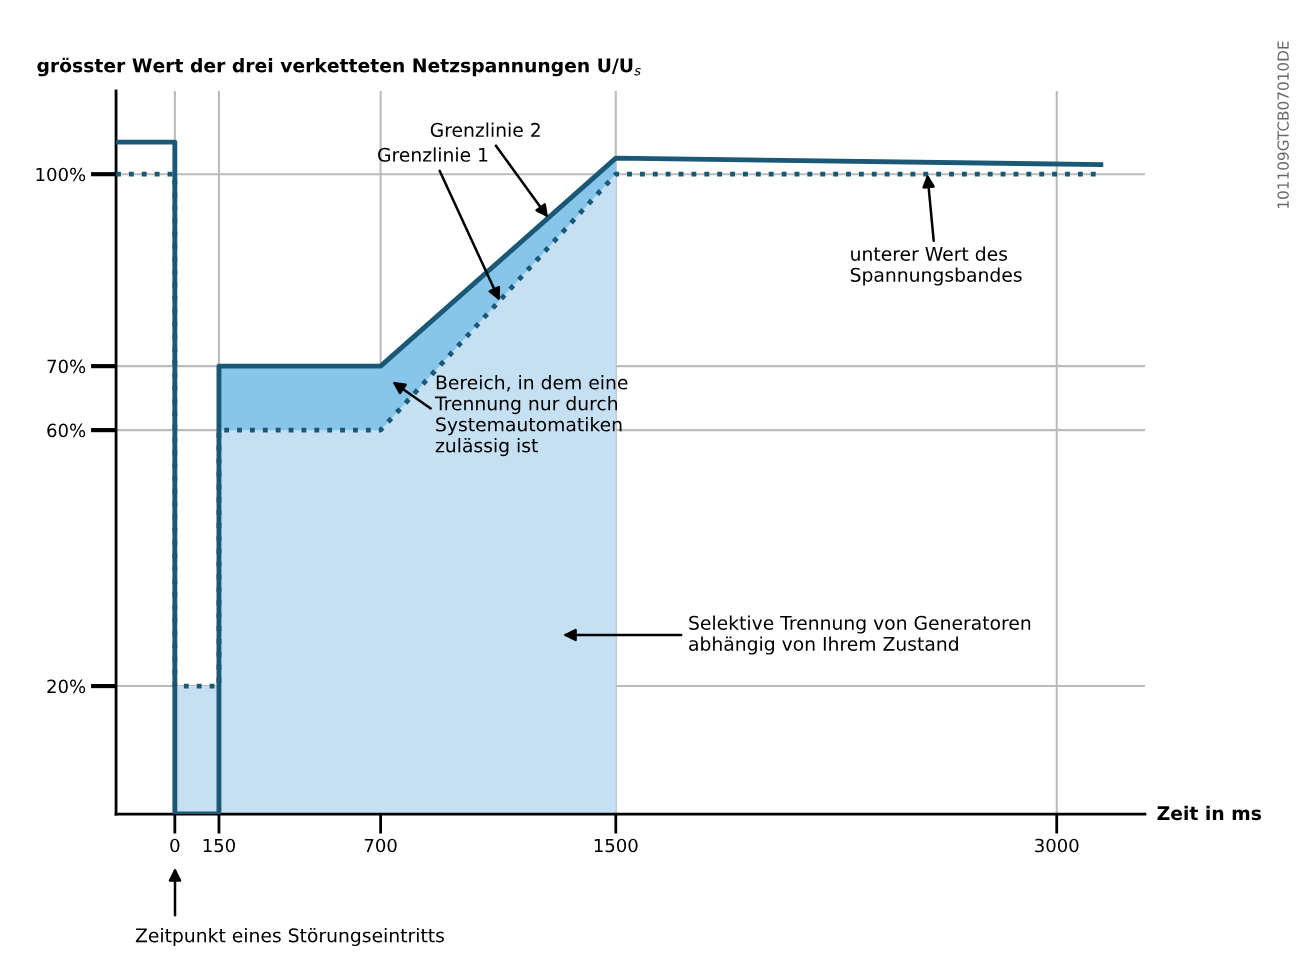  I want to click on annotation: Selektive Trennung von Generatoren abhängig von Ihrem Zustand, so click(860, 635).